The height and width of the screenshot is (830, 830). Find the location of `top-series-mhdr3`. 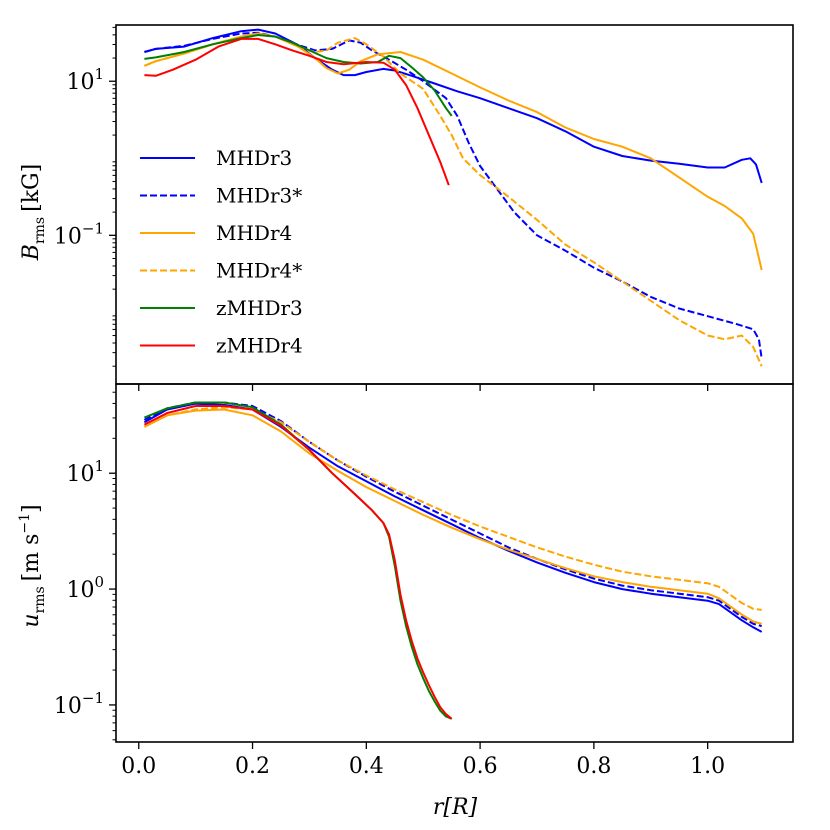

top-series-mhdr3 is located at coordinates (453, 106).